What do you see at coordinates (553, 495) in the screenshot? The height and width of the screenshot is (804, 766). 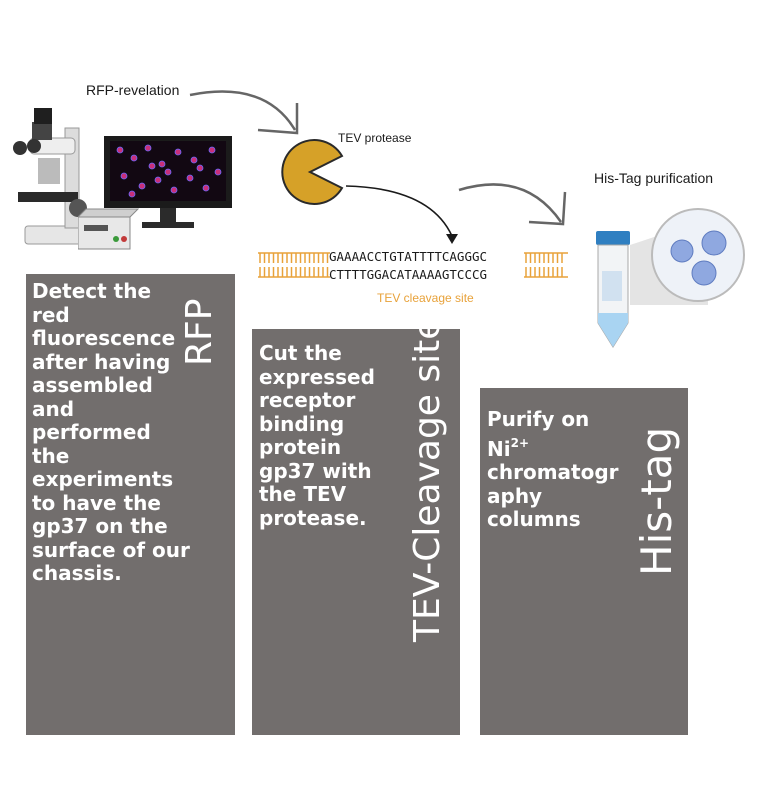 I see `his-tag-text-rest: chromatogr aphy columns` at bounding box center [553, 495].